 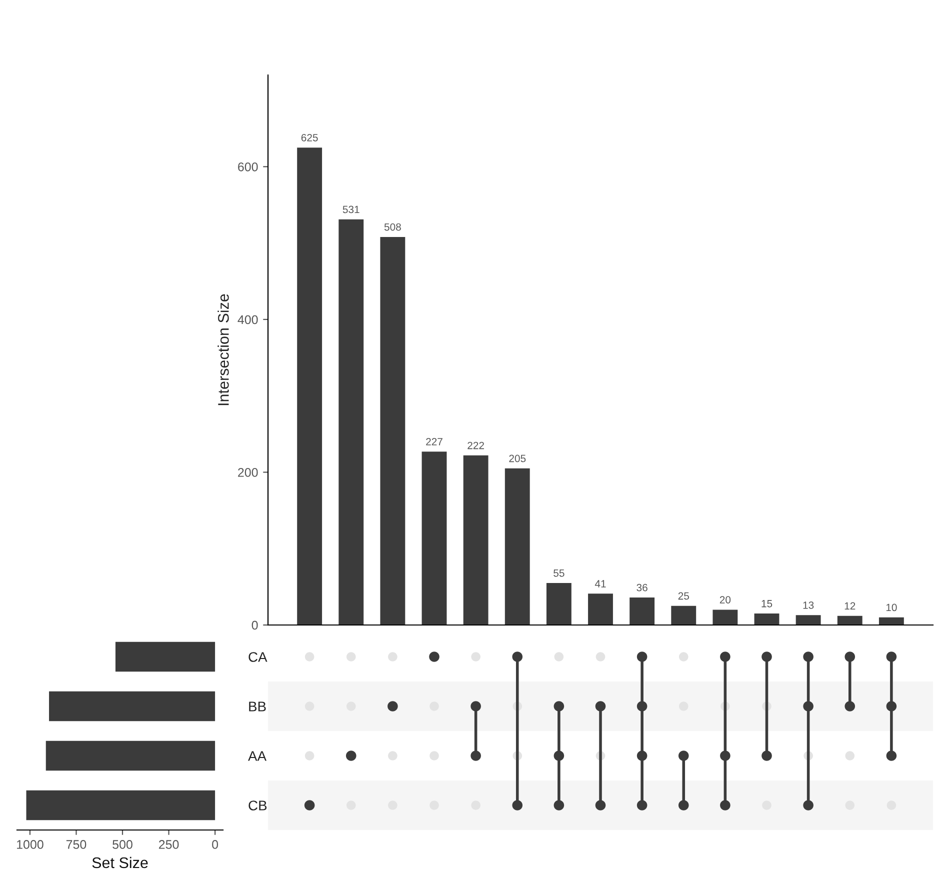 What do you see at coordinates (517, 458) in the screenshot?
I see `data-label: 205` at bounding box center [517, 458].